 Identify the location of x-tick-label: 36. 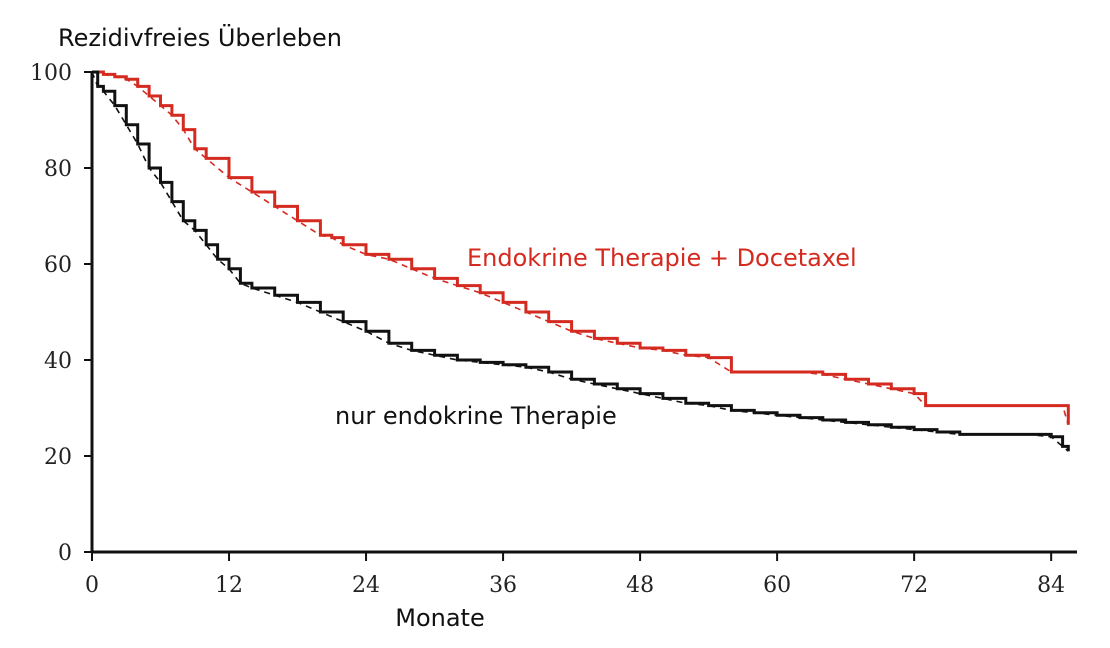
(503, 585).